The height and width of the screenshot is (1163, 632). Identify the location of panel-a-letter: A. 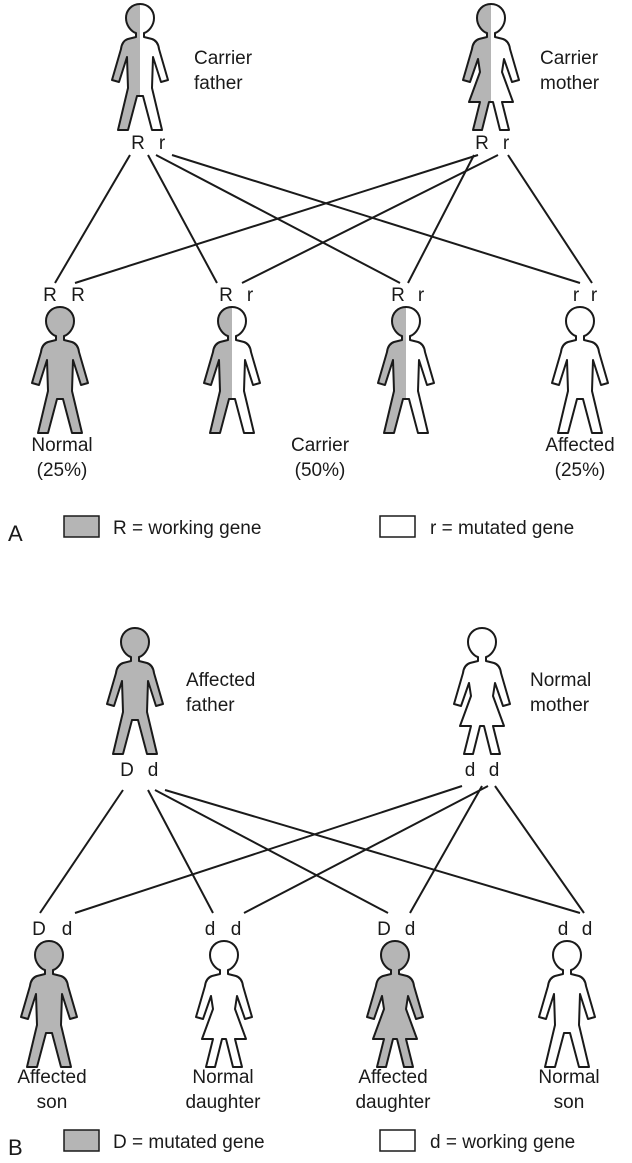
(15, 533).